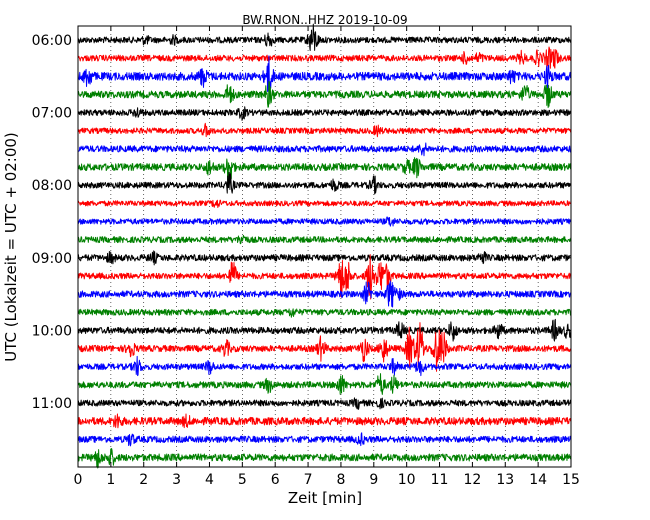  Describe the element at coordinates (52, 404) in the screenshot. I see `y-tick-label-1100: 11:00` at that location.